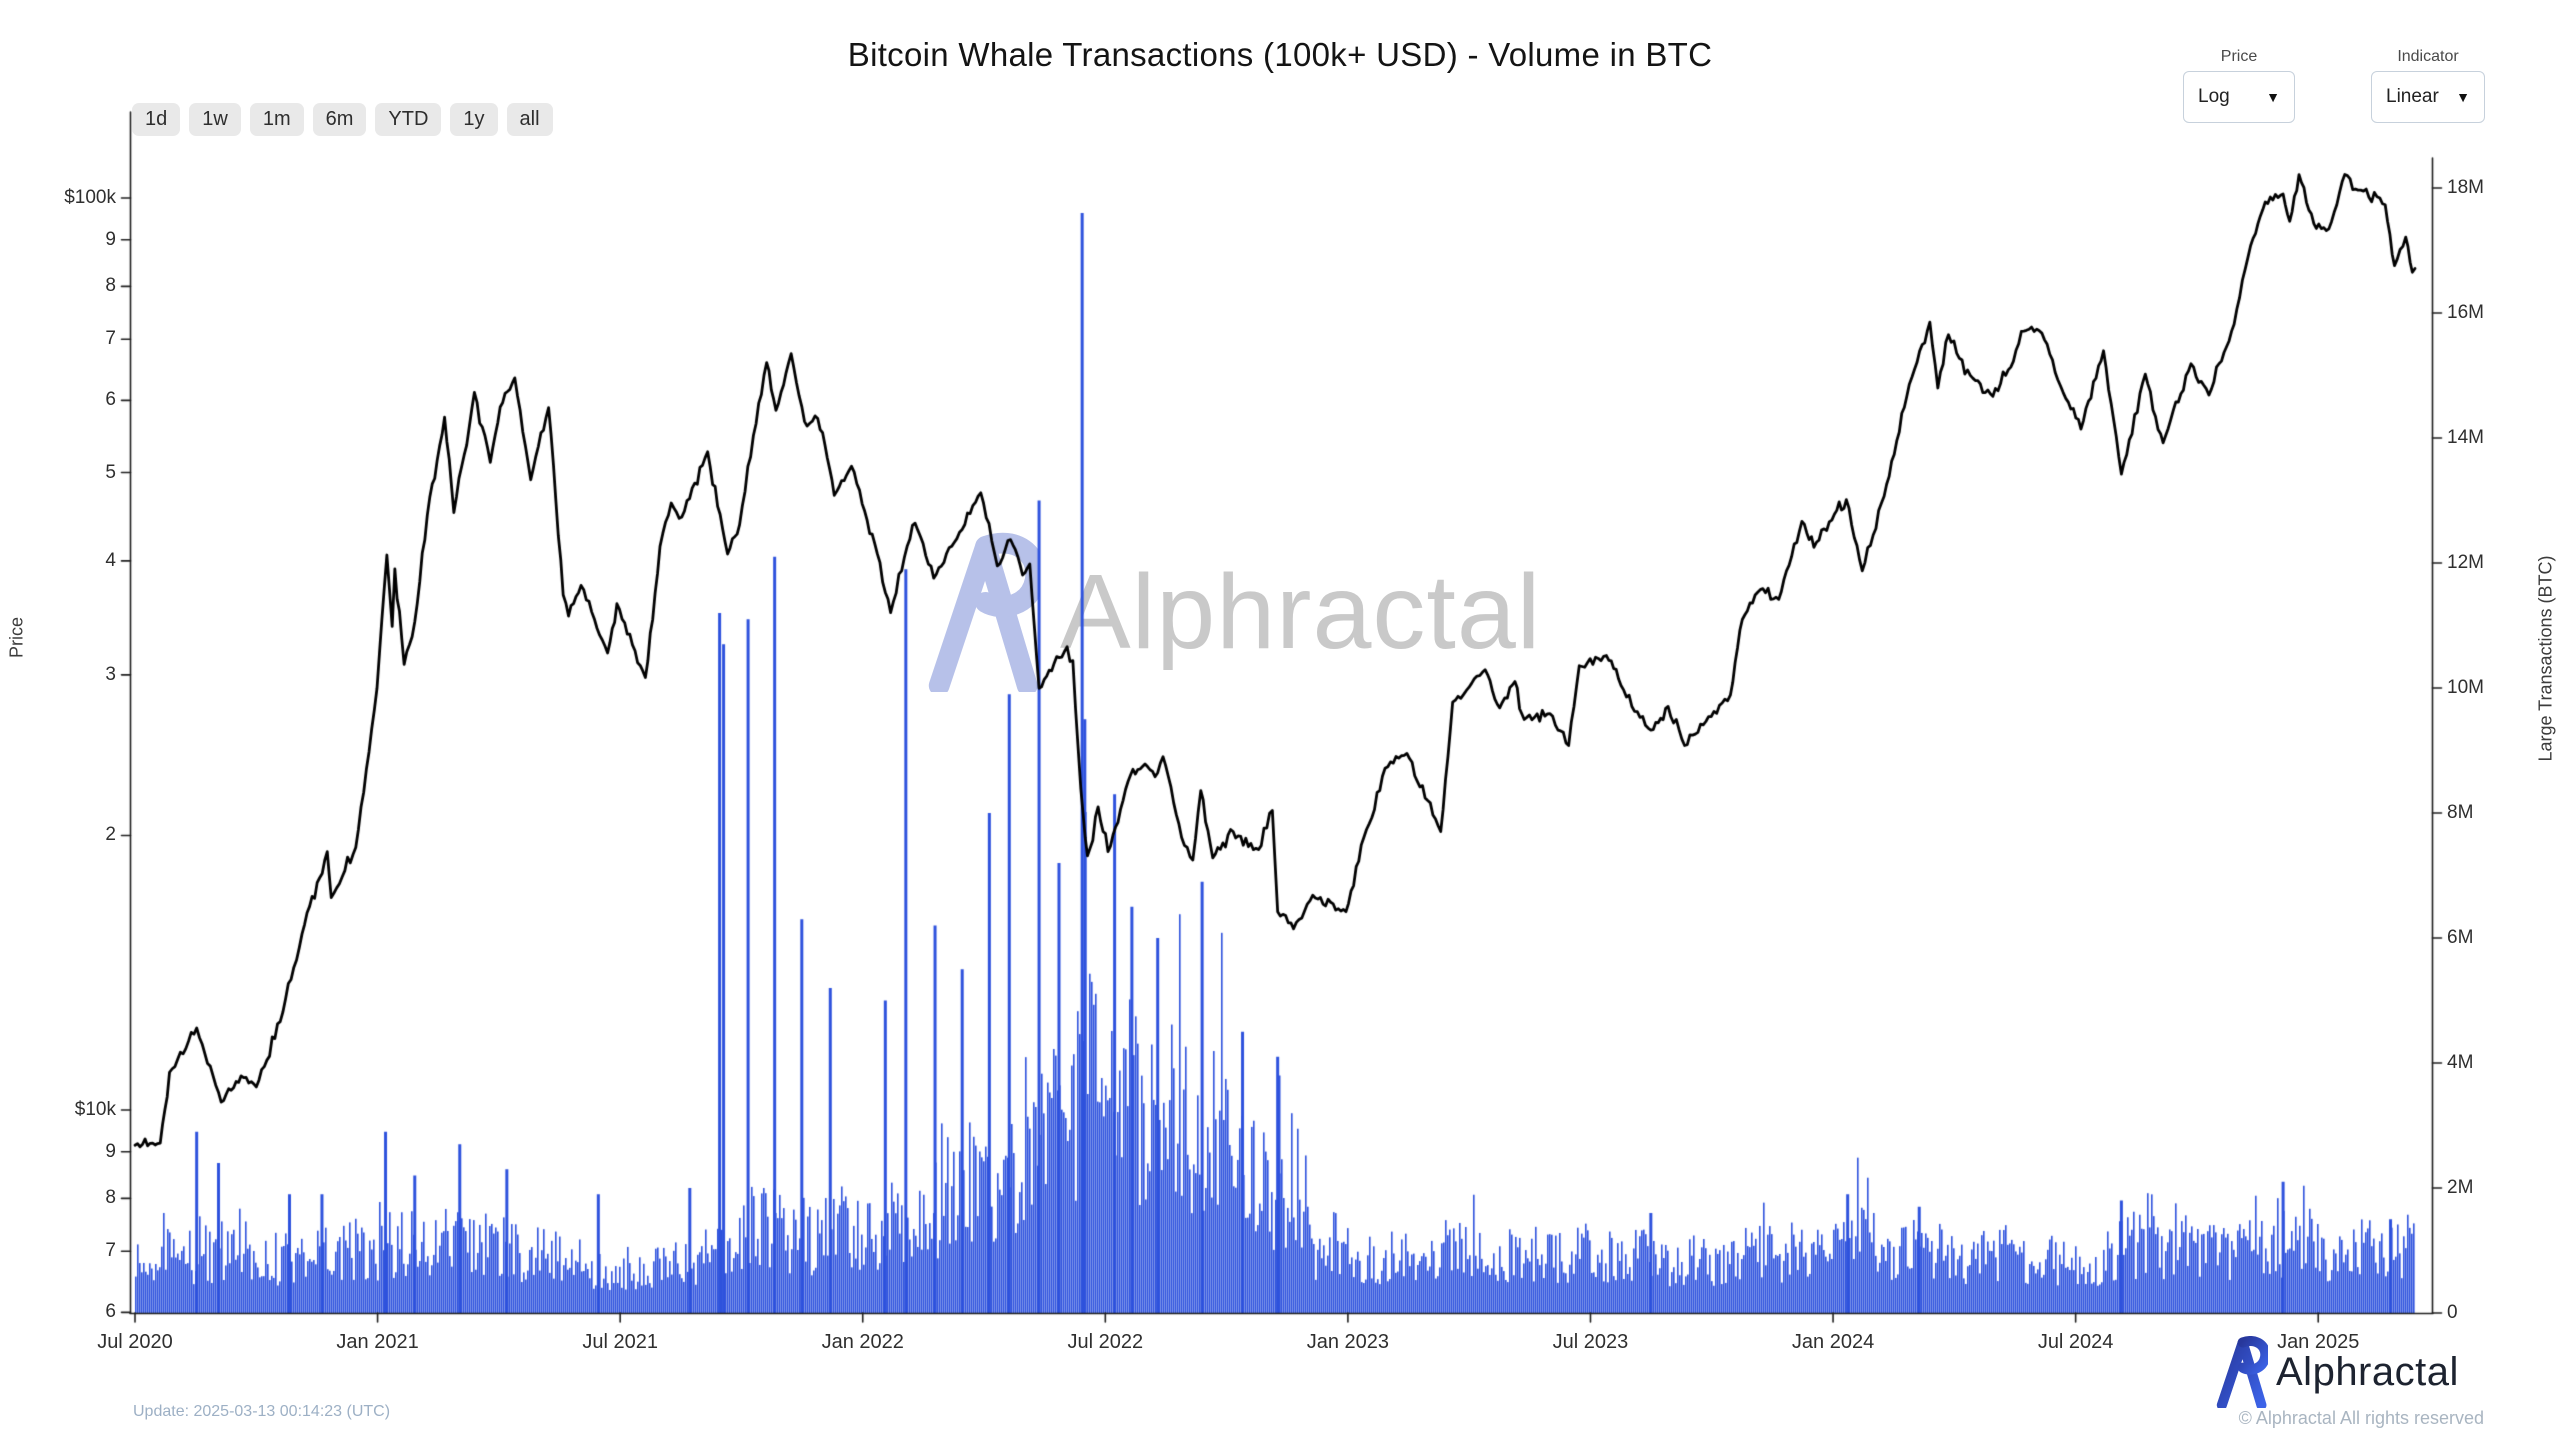 The height and width of the screenshot is (1440, 2560). I want to click on range-button-1w: 1w, so click(215, 119).